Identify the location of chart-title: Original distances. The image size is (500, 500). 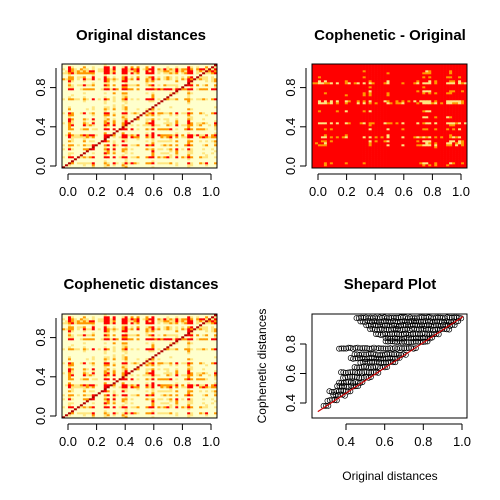
(141, 35).